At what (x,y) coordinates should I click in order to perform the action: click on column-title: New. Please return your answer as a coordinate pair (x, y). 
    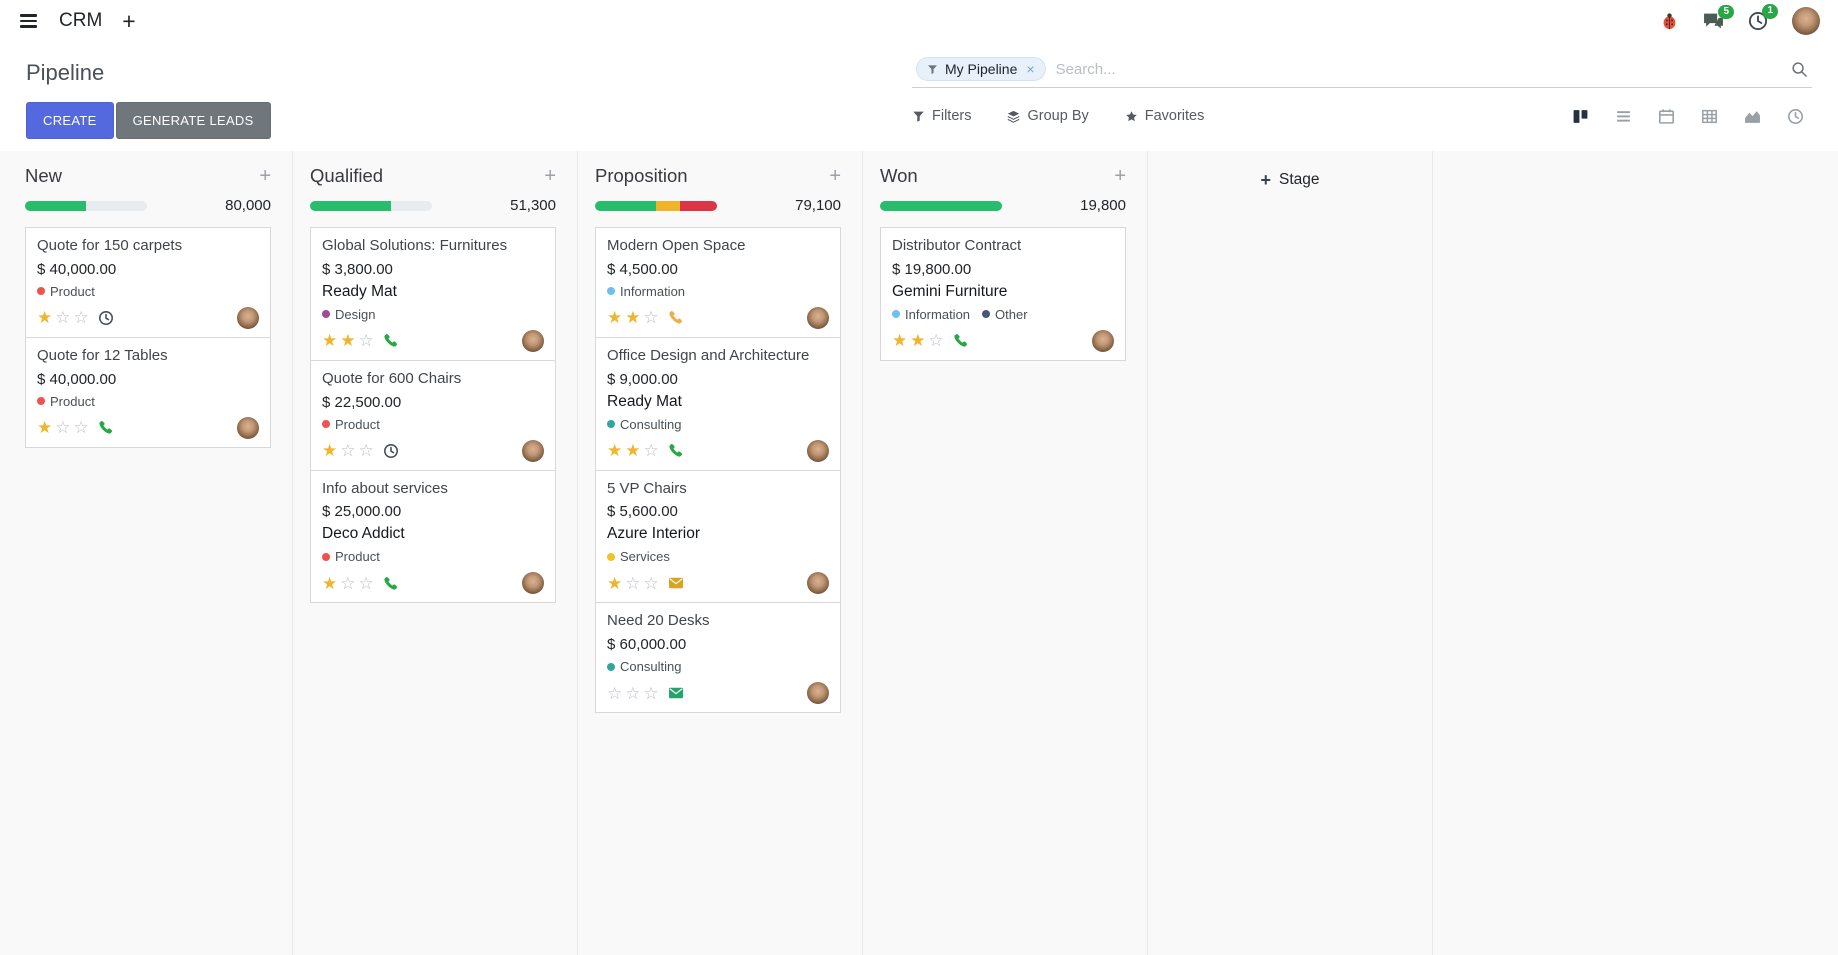
    Looking at the image, I should click on (44, 175).